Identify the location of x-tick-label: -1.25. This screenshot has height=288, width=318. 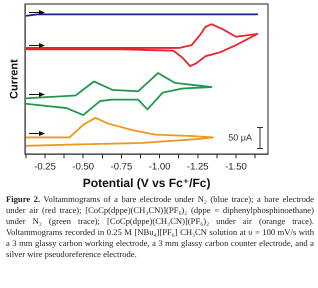
(197, 167).